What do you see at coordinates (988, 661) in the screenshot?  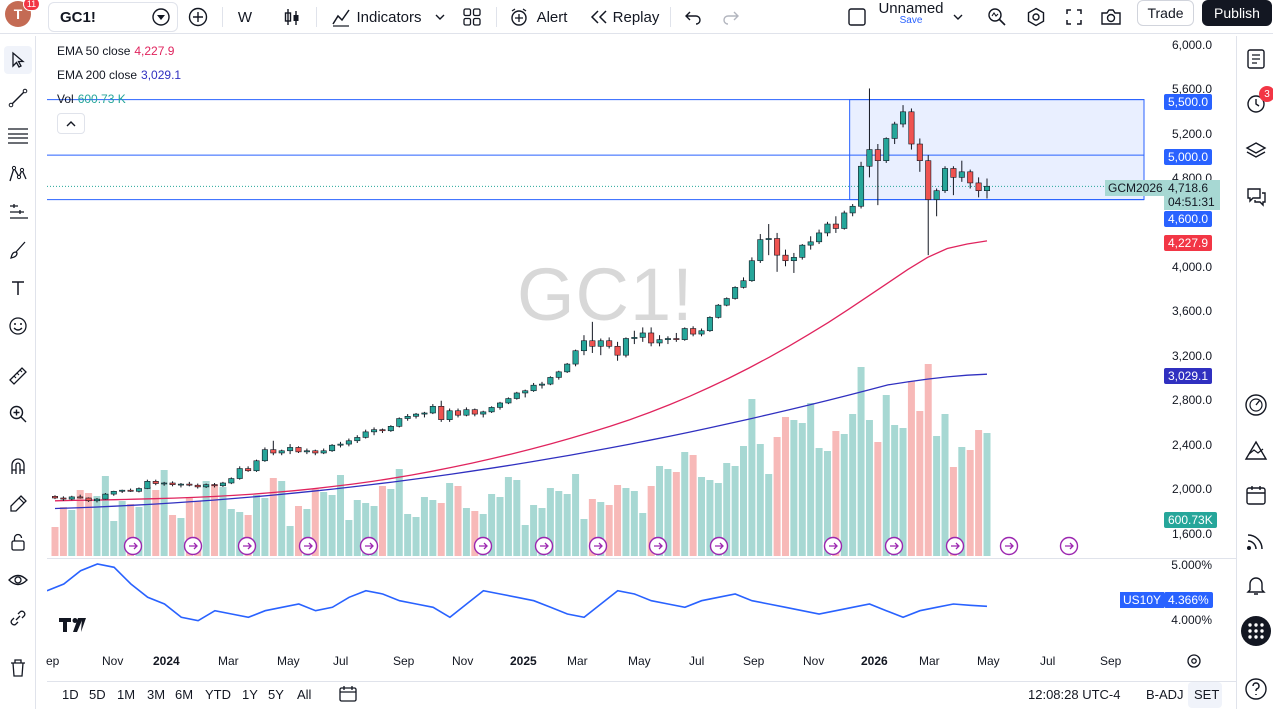 I see `time-axis-label: May` at bounding box center [988, 661].